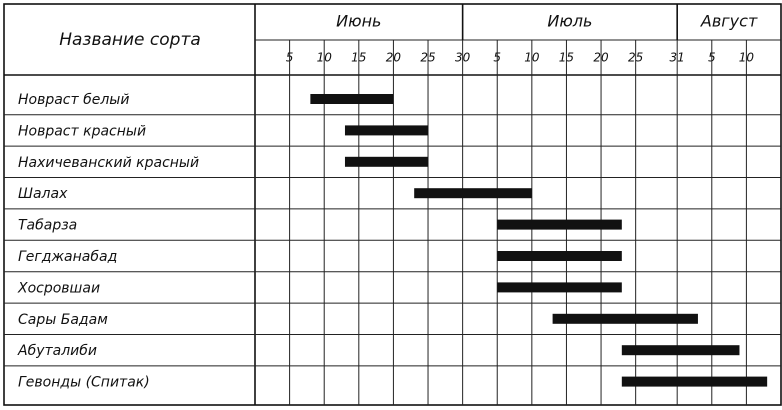 This screenshot has height=410, width=782. Describe the element at coordinates (67, 257) in the screenshot. I see `row-label: Гегджанабад` at that location.